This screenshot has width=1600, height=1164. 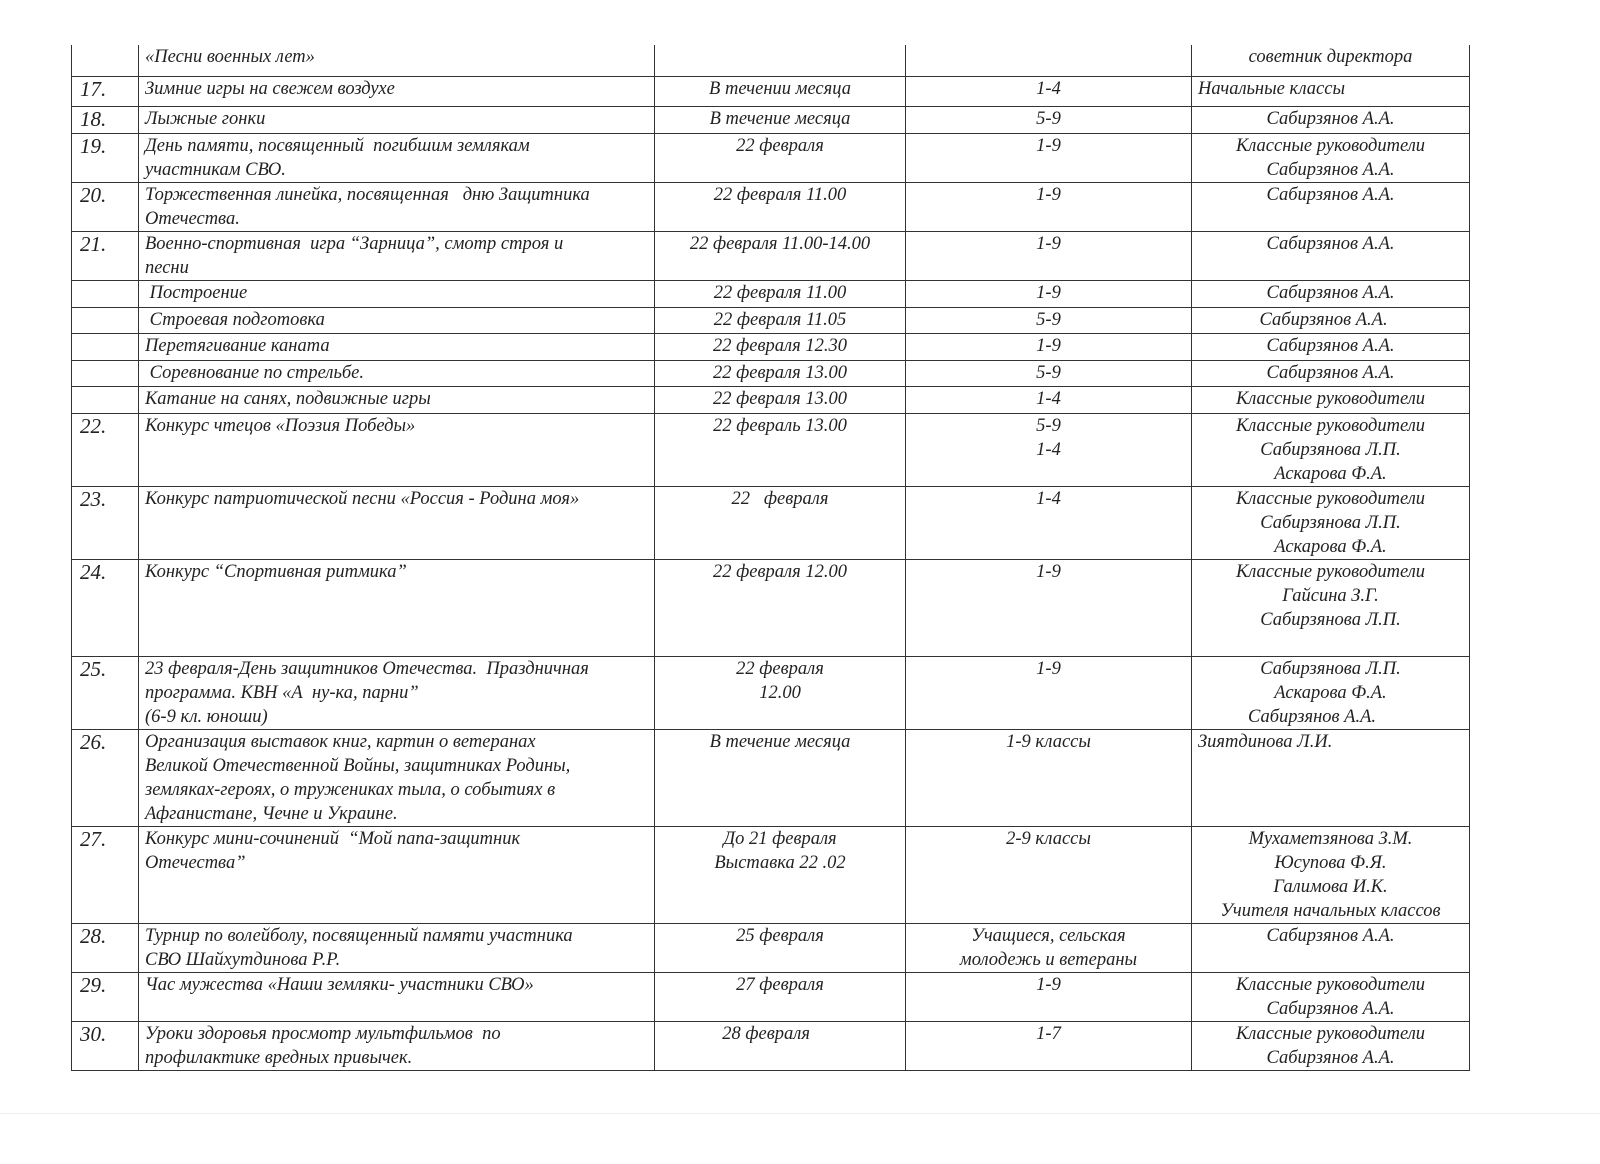 I want to click on participants-cell: Учащиеся, сельская молодежь и ветераны, so click(x=1048, y=947).